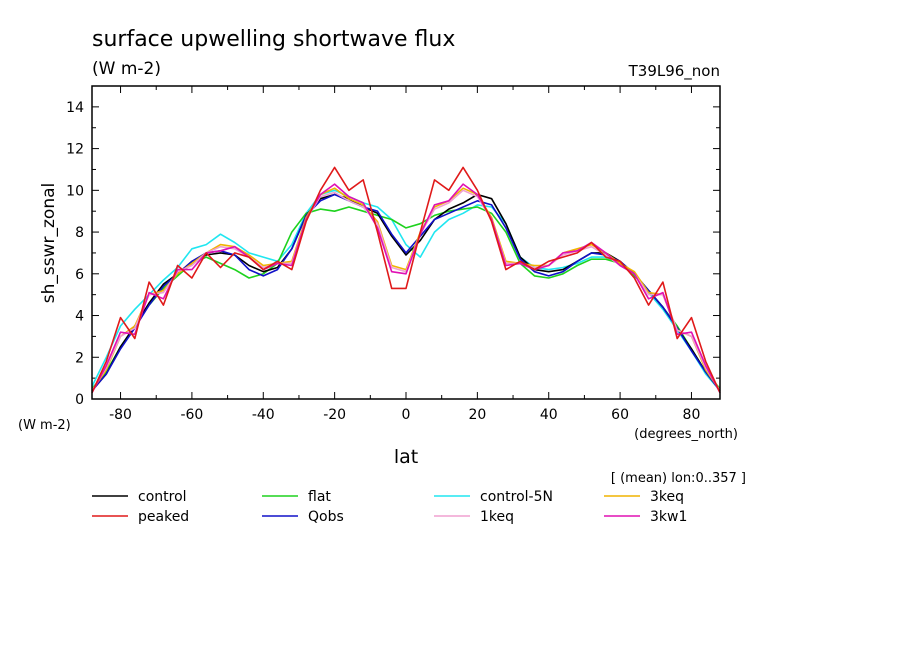  Describe the element at coordinates (686, 434) in the screenshot. I see `x-axis-units: (degrees_north)` at that location.